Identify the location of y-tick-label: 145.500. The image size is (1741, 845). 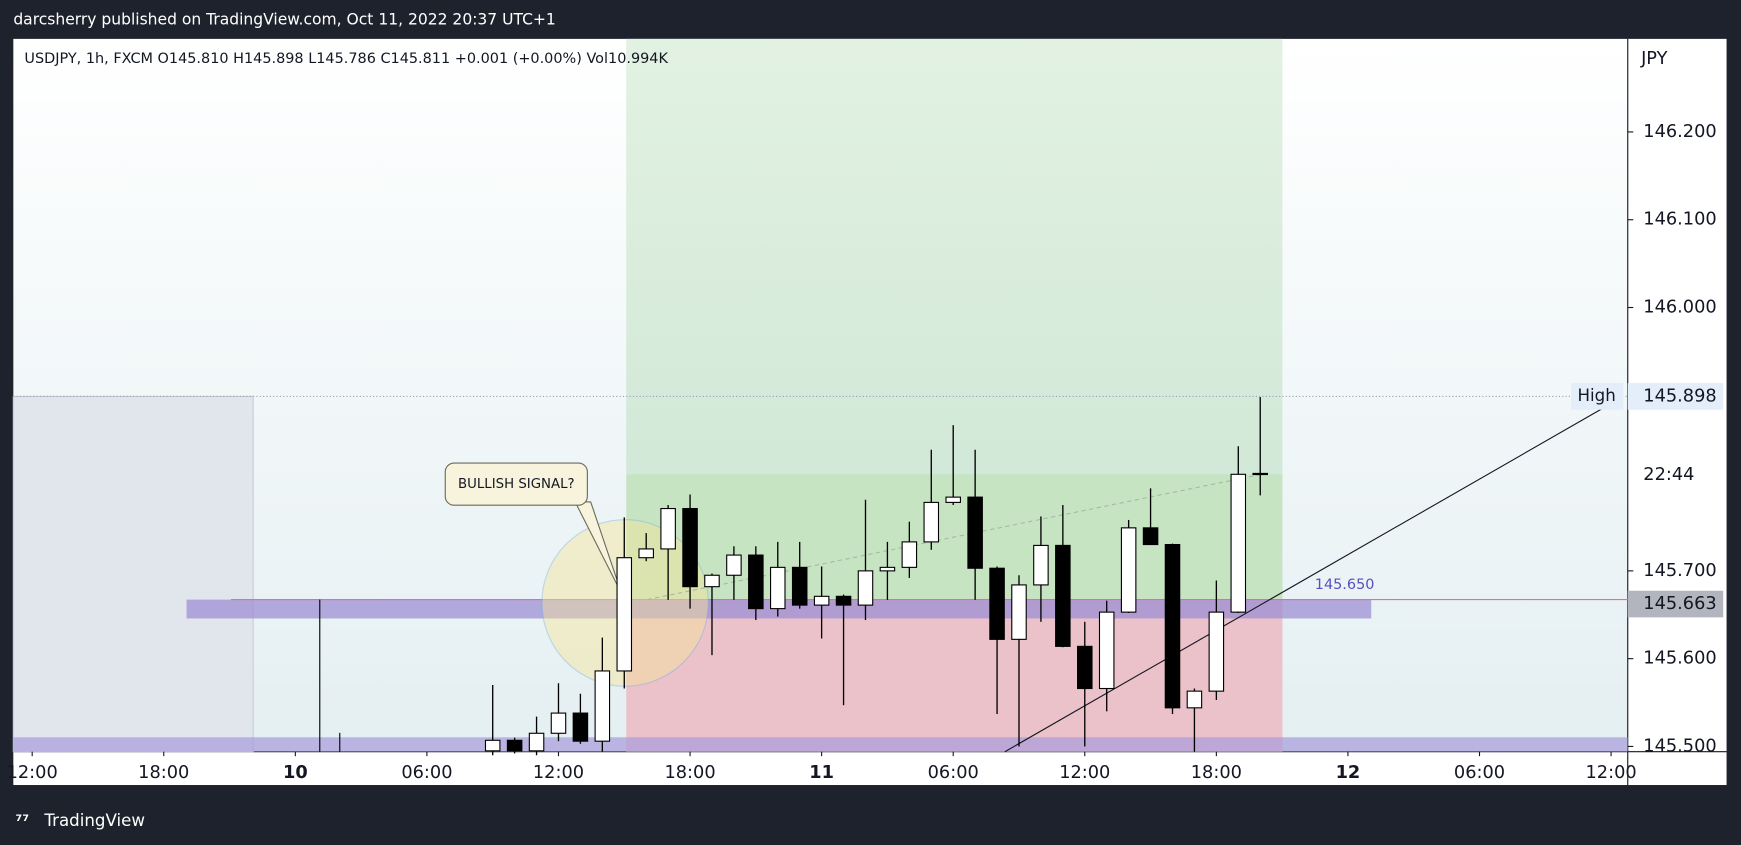
(1679, 746).